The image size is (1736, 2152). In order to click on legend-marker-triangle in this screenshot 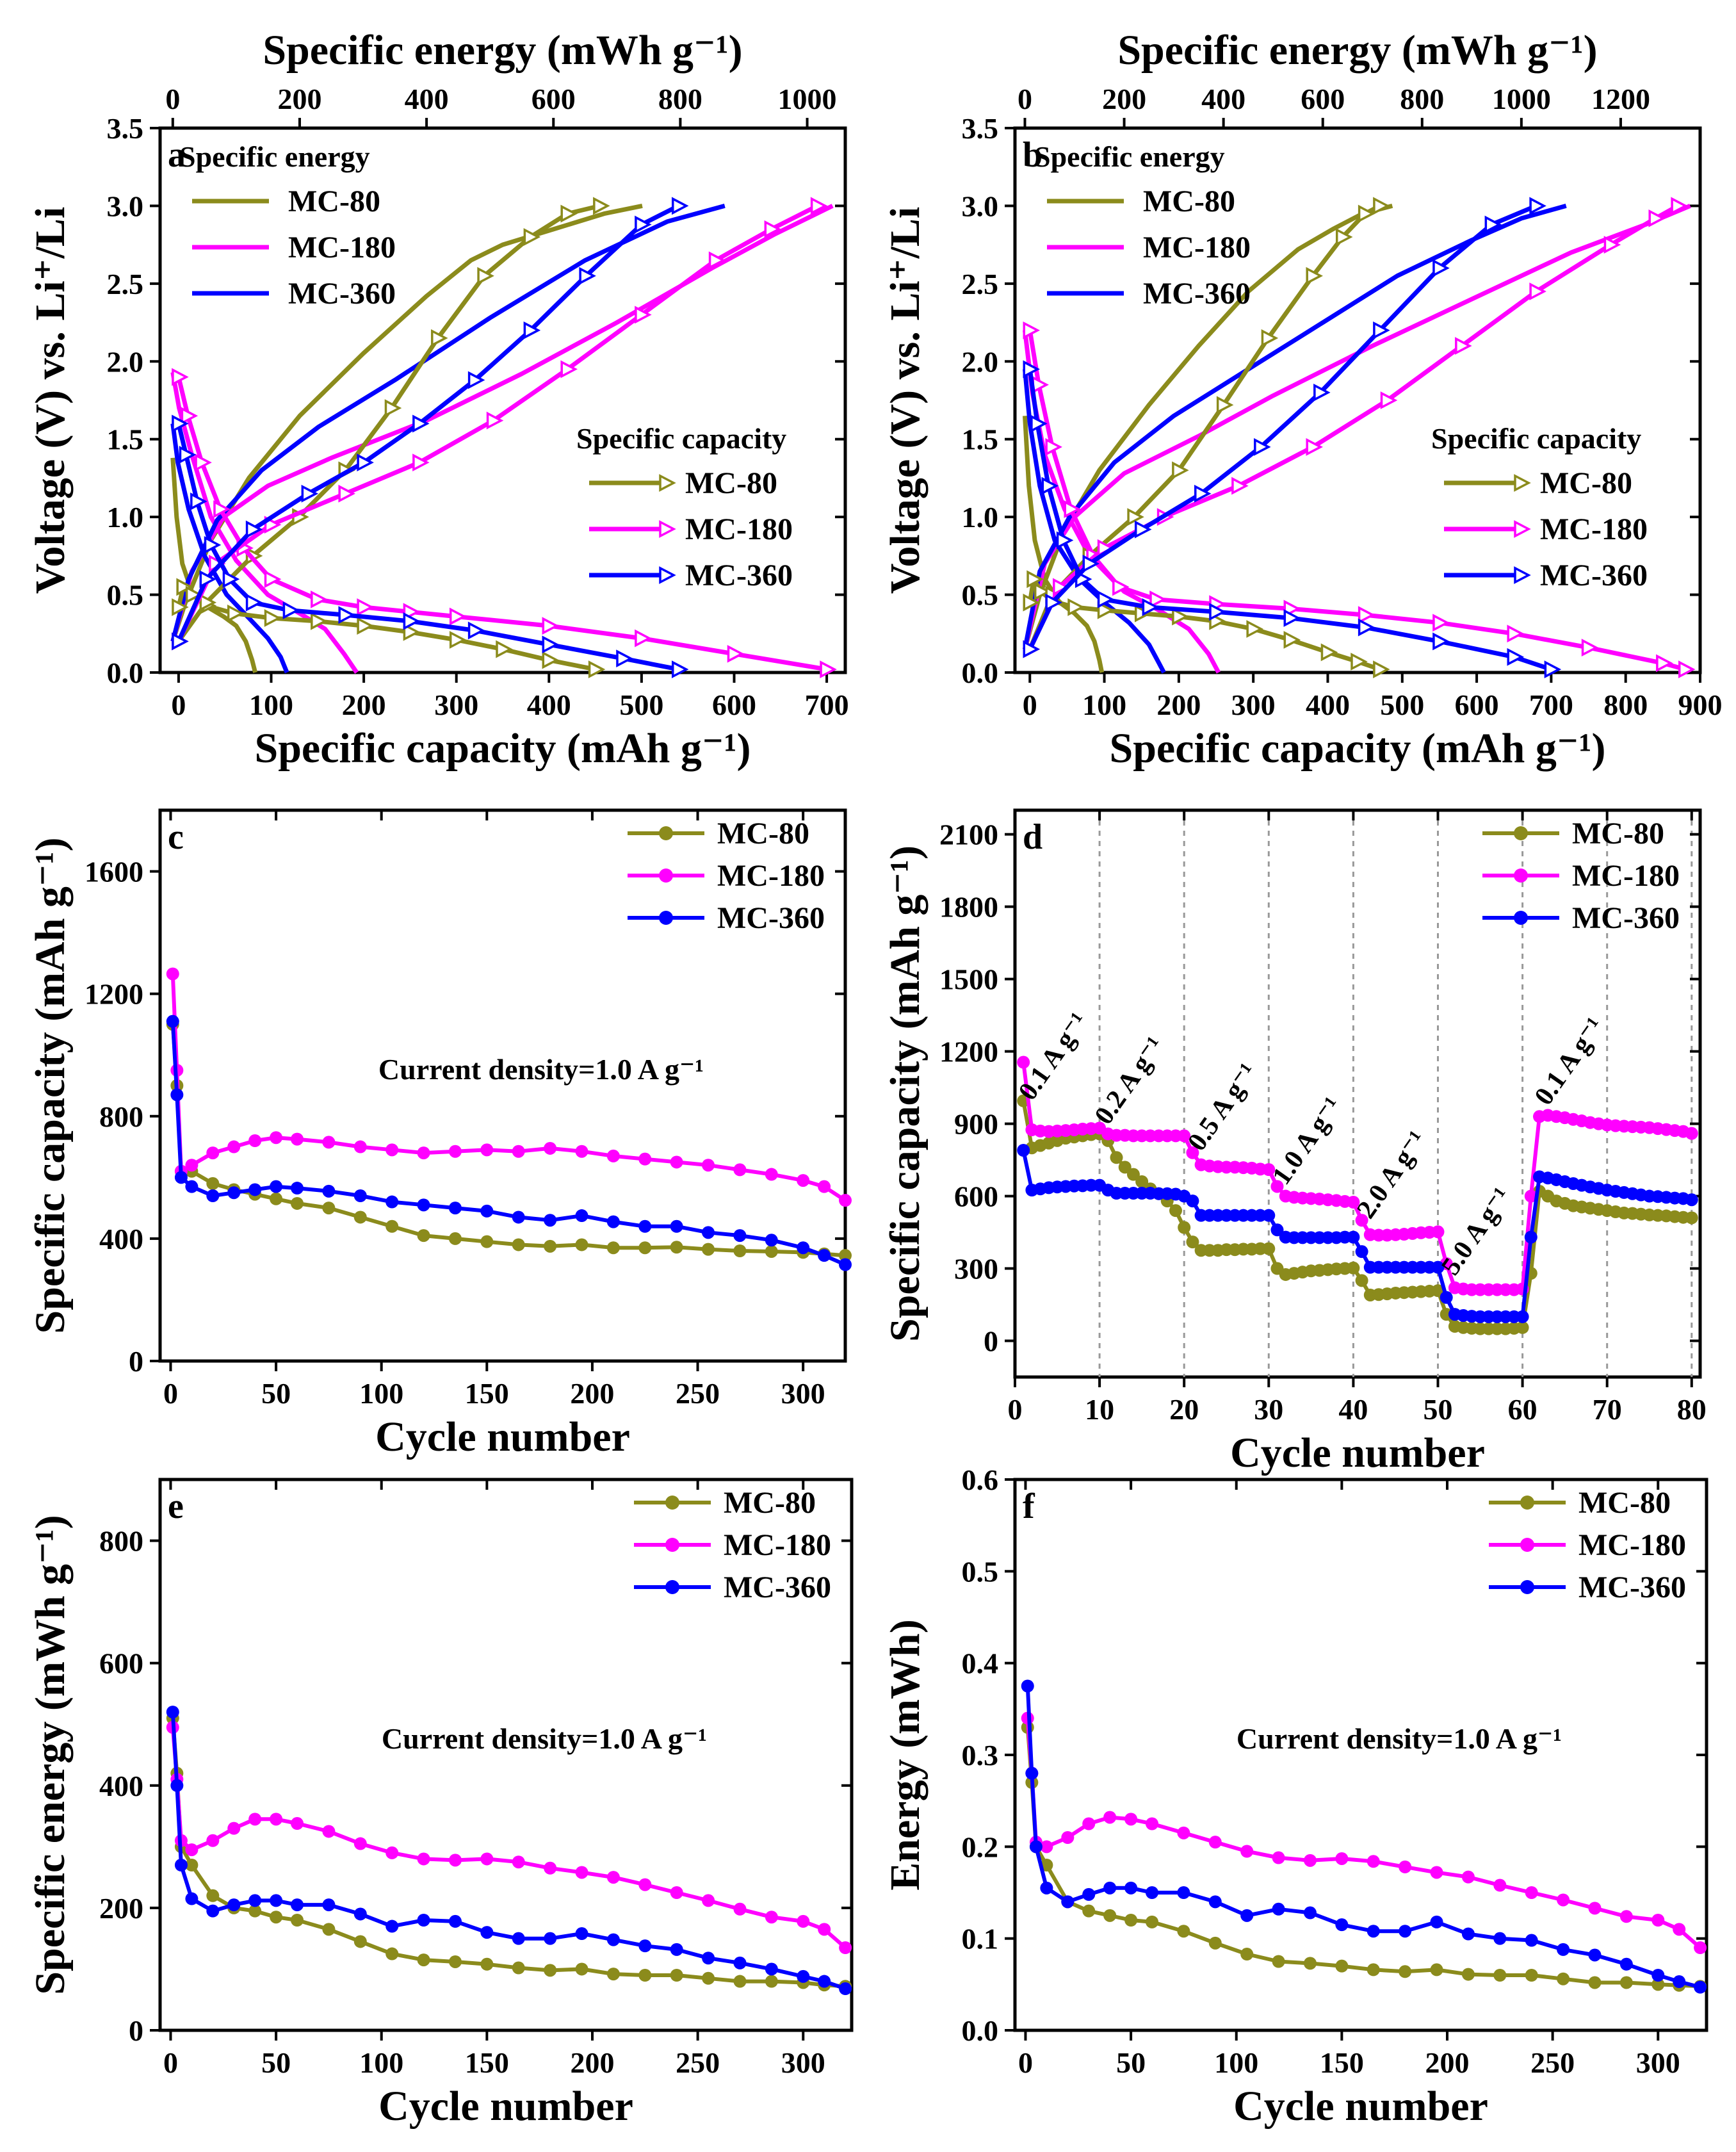, I will do `click(1522, 529)`.